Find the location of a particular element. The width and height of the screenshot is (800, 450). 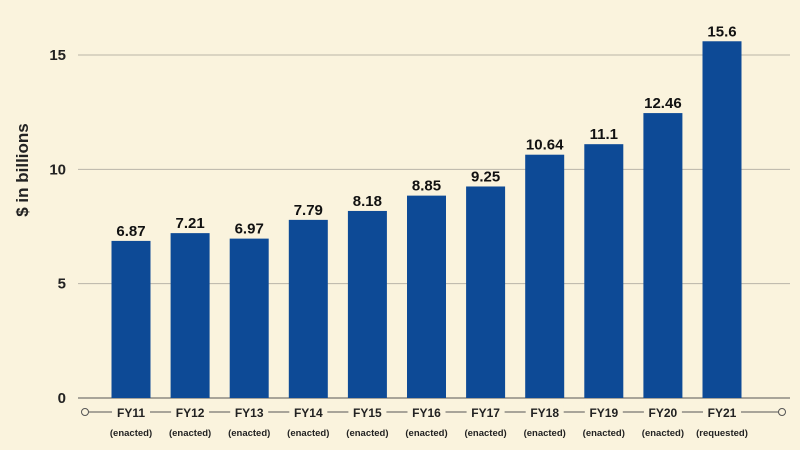

value-label: 7.21 is located at coordinates (189, 223).